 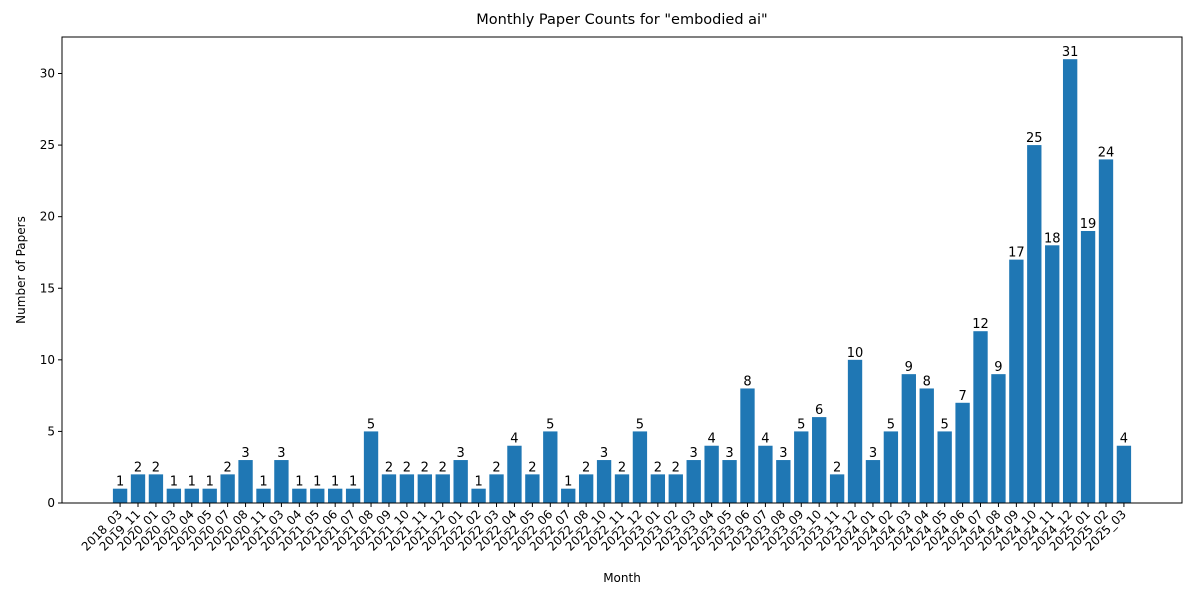 What do you see at coordinates (1034, 138) in the screenshot?
I see `value-label: 25` at bounding box center [1034, 138].